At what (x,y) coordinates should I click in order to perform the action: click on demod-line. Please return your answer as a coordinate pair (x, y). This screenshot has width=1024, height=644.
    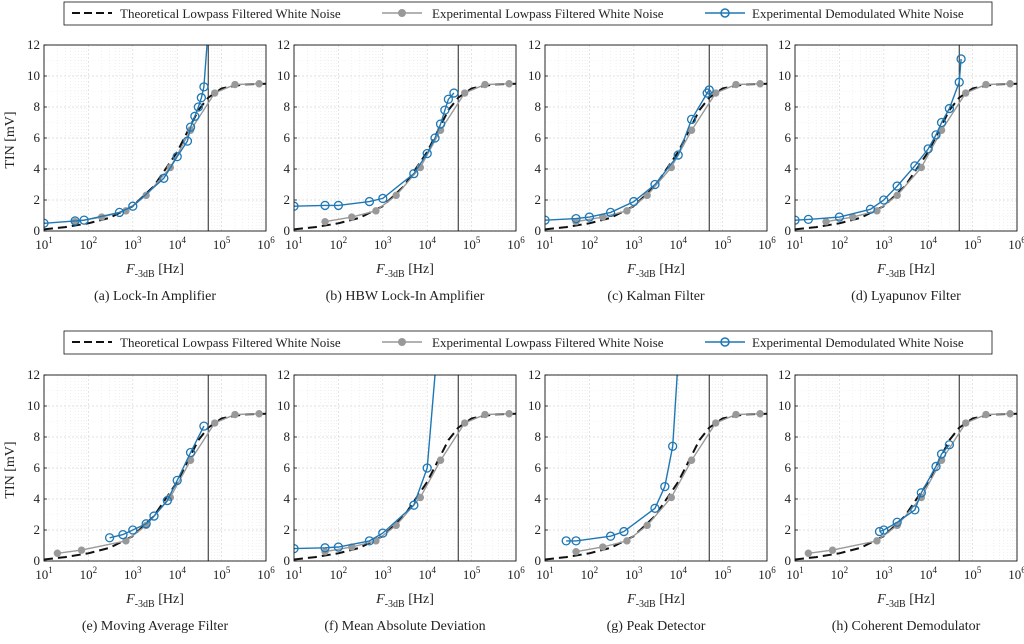
    Looking at the image, I should click on (878, 139).